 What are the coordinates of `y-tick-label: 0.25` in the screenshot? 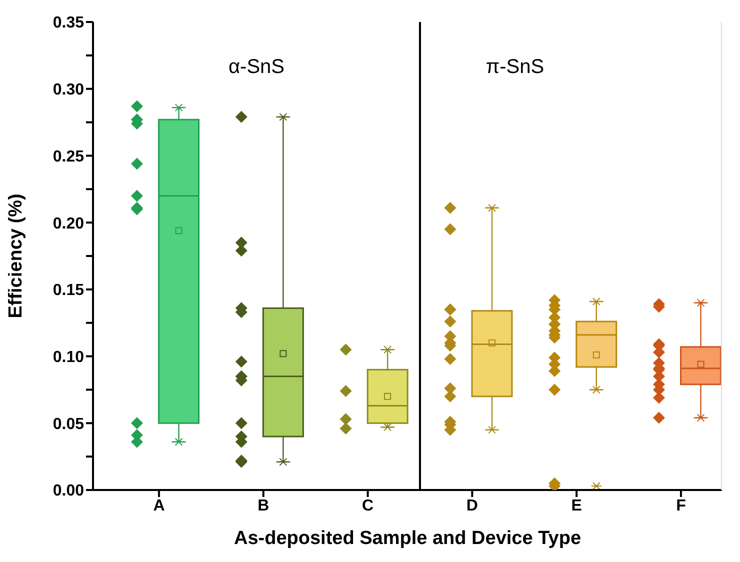 It's located at (68, 157).